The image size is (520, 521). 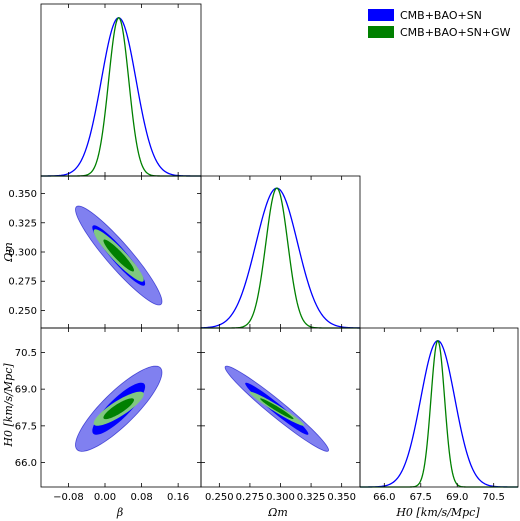 I want to click on legend: CMB+BAO+SN CMB+BAO+SN+GW, so click(x=439, y=24).